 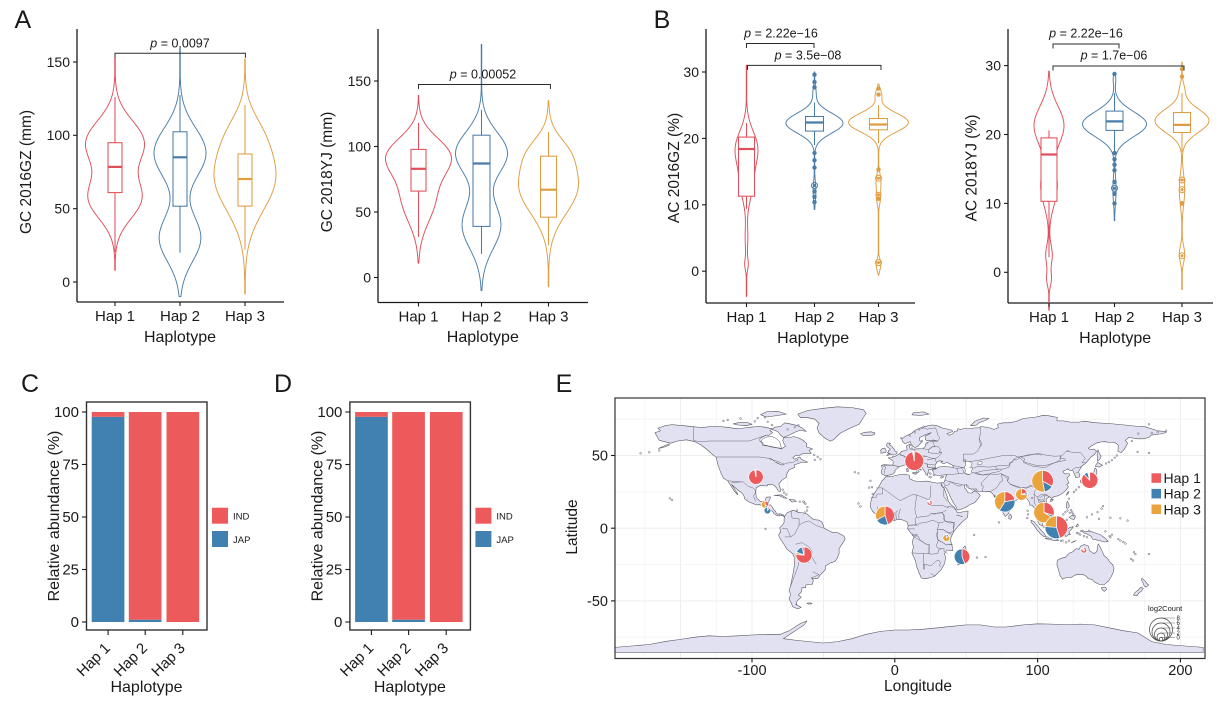 What do you see at coordinates (482, 75) in the screenshot?
I see `svg-text: p = 0.00052` at bounding box center [482, 75].